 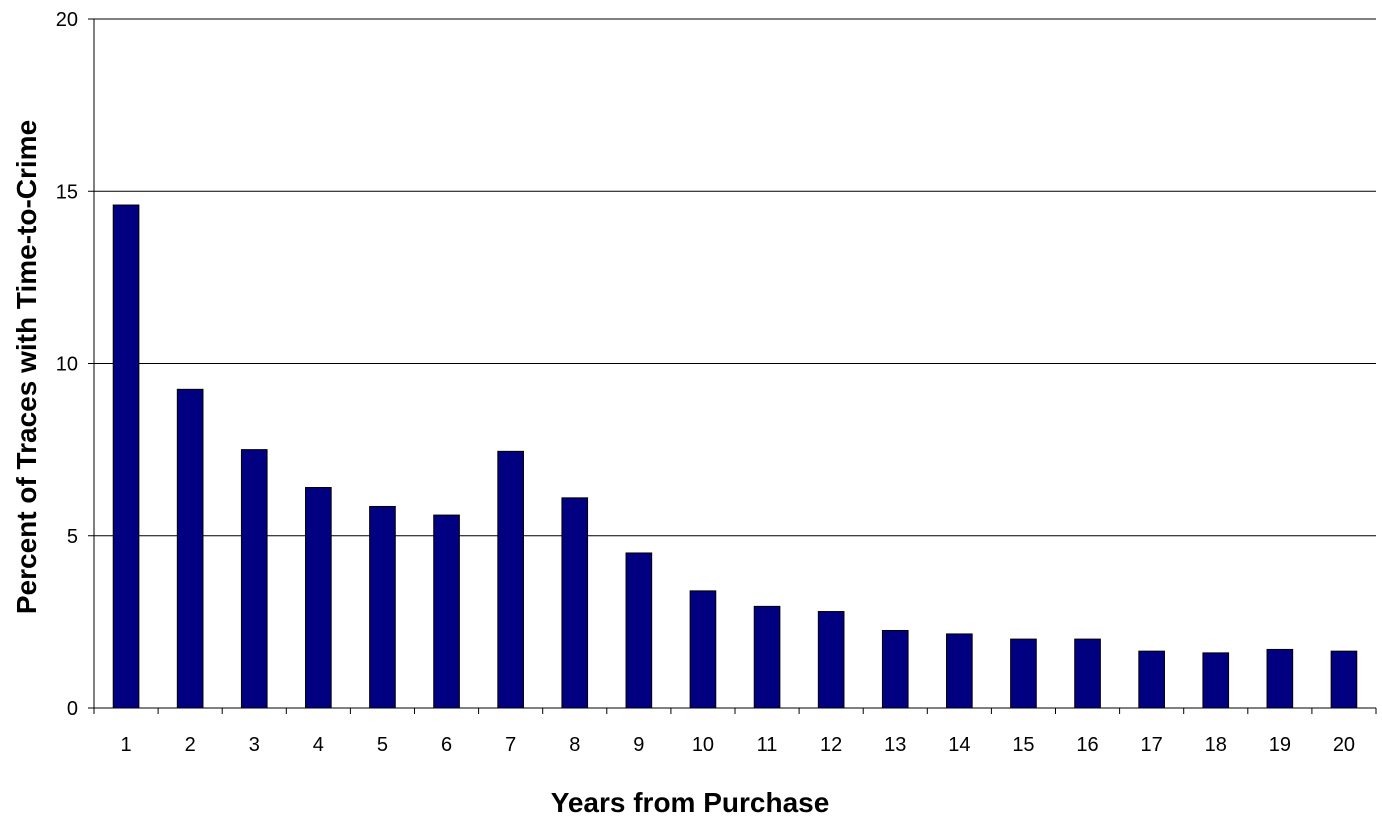 What do you see at coordinates (703, 745) in the screenshot?
I see `x-tick-label: 10` at bounding box center [703, 745].